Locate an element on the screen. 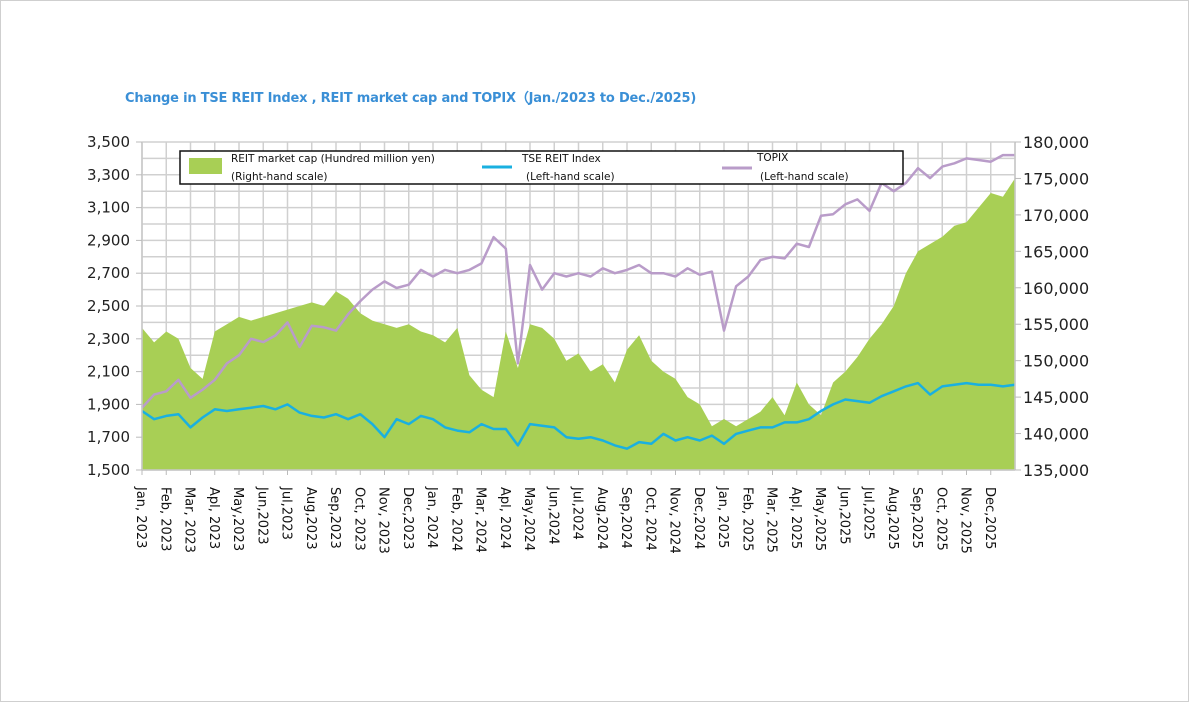  x-tick-label: Sep,2023 is located at coordinates (334, 518).